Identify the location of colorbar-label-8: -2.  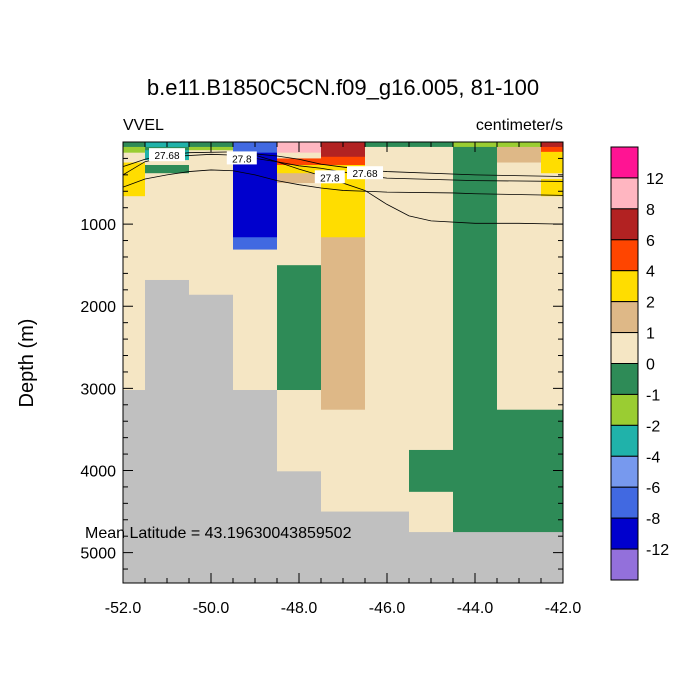
(653, 426).